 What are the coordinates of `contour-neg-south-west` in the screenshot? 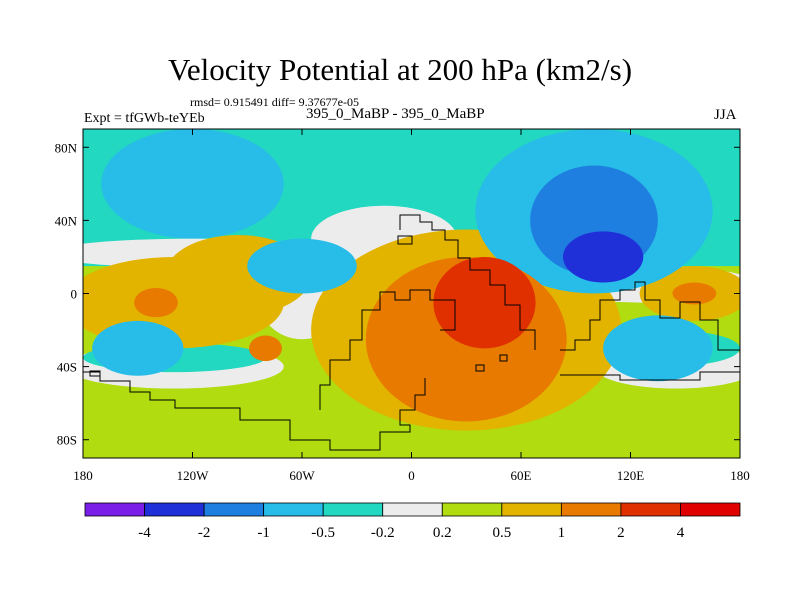 It's located at (138, 348).